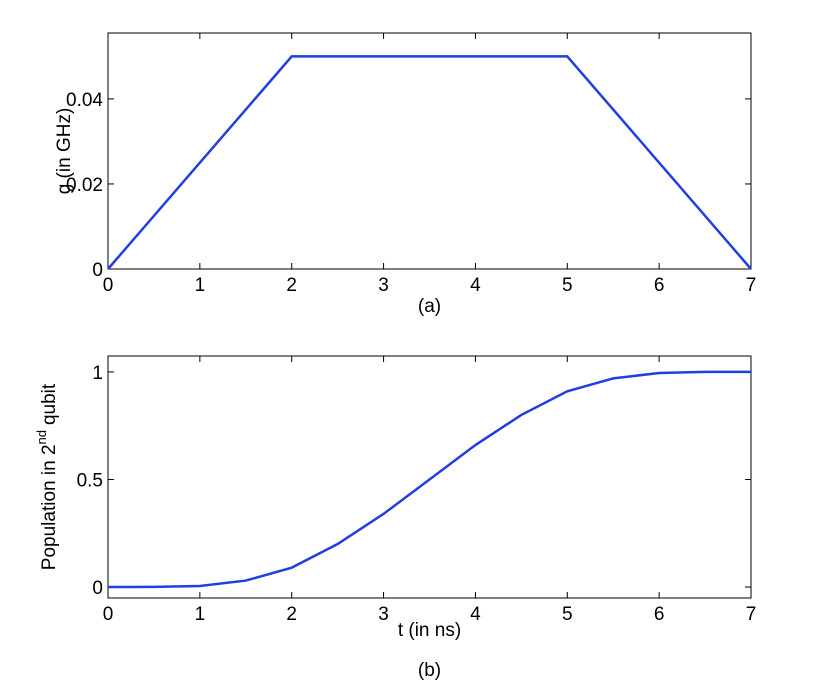 The height and width of the screenshot is (692, 830). What do you see at coordinates (49, 404) in the screenshot?
I see `y-axis-label-part: qubit` at bounding box center [49, 404].